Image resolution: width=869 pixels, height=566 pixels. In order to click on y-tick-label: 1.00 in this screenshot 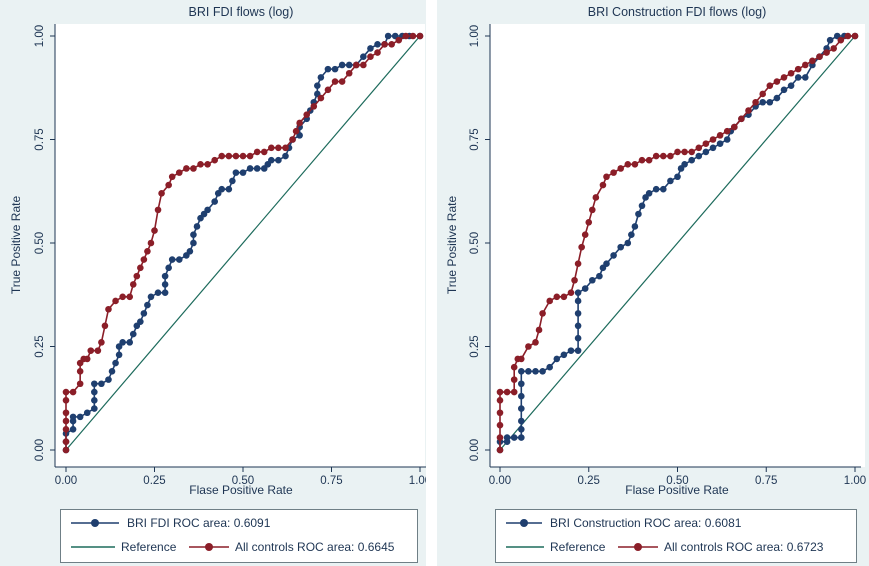, I will do `click(475, 36)`.